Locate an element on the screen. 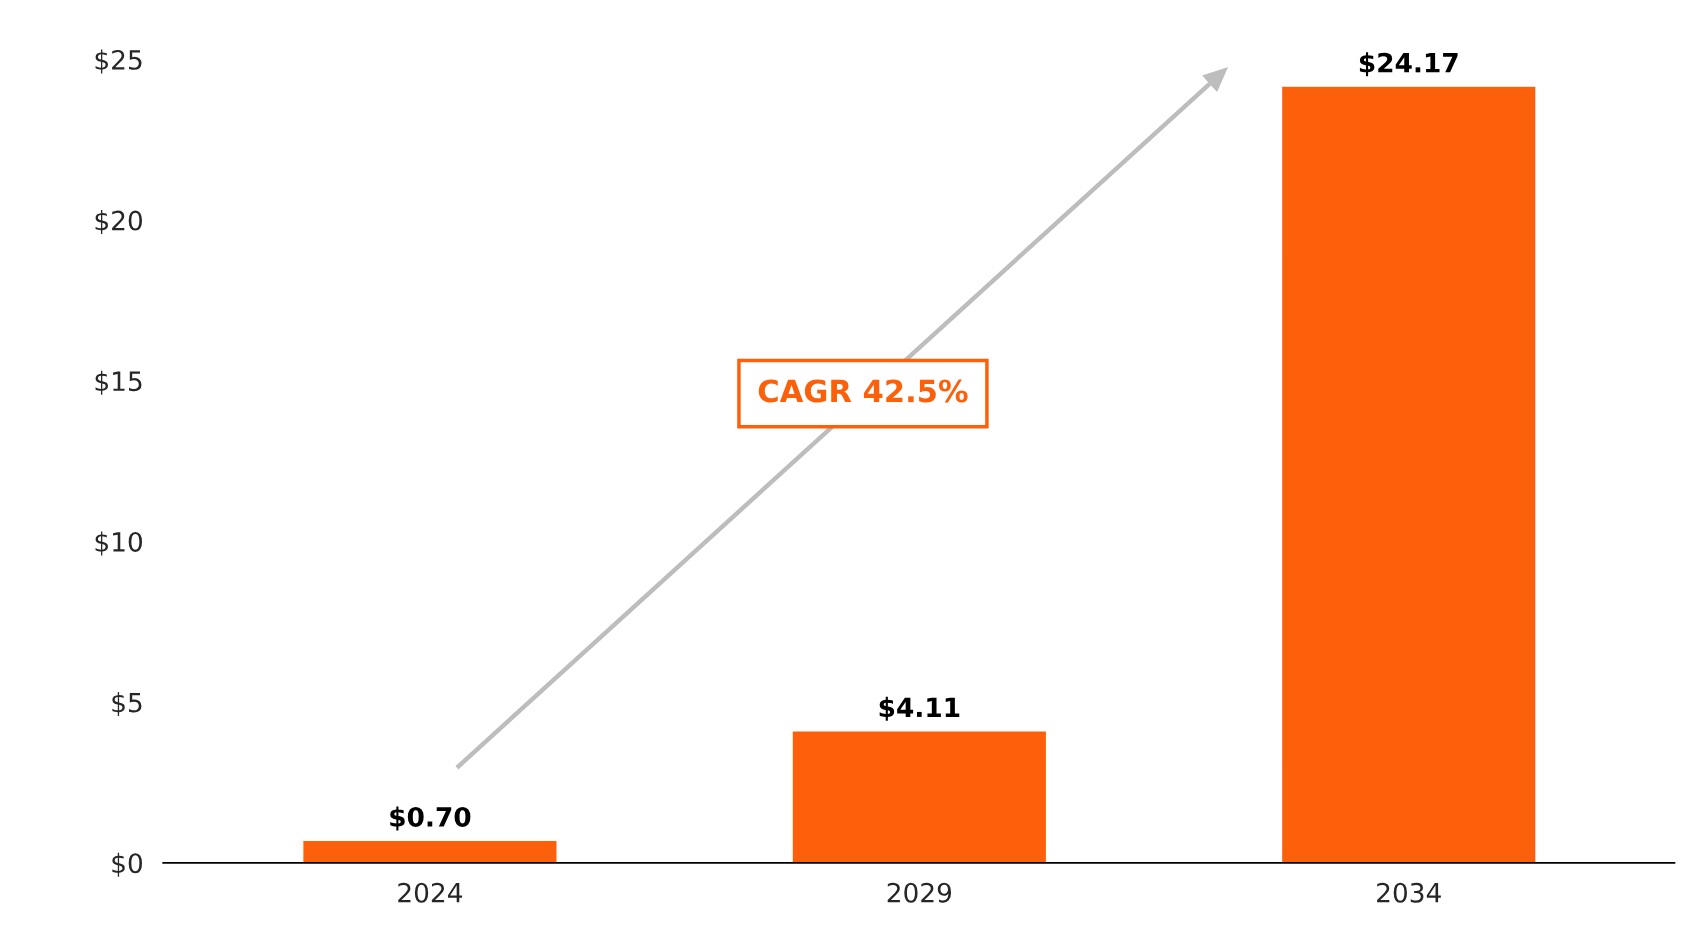  x-tick-label: 2034 is located at coordinates (1409, 892).